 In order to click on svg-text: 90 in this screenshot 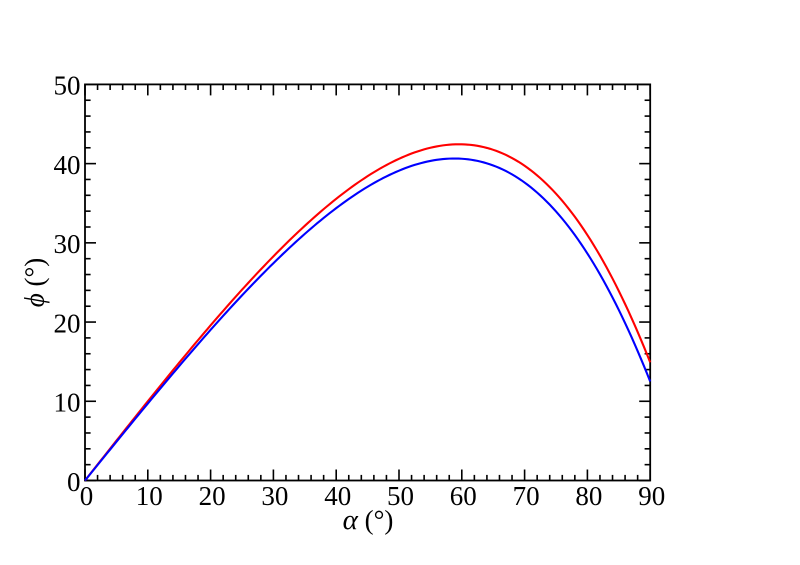, I will do `click(651, 496)`.